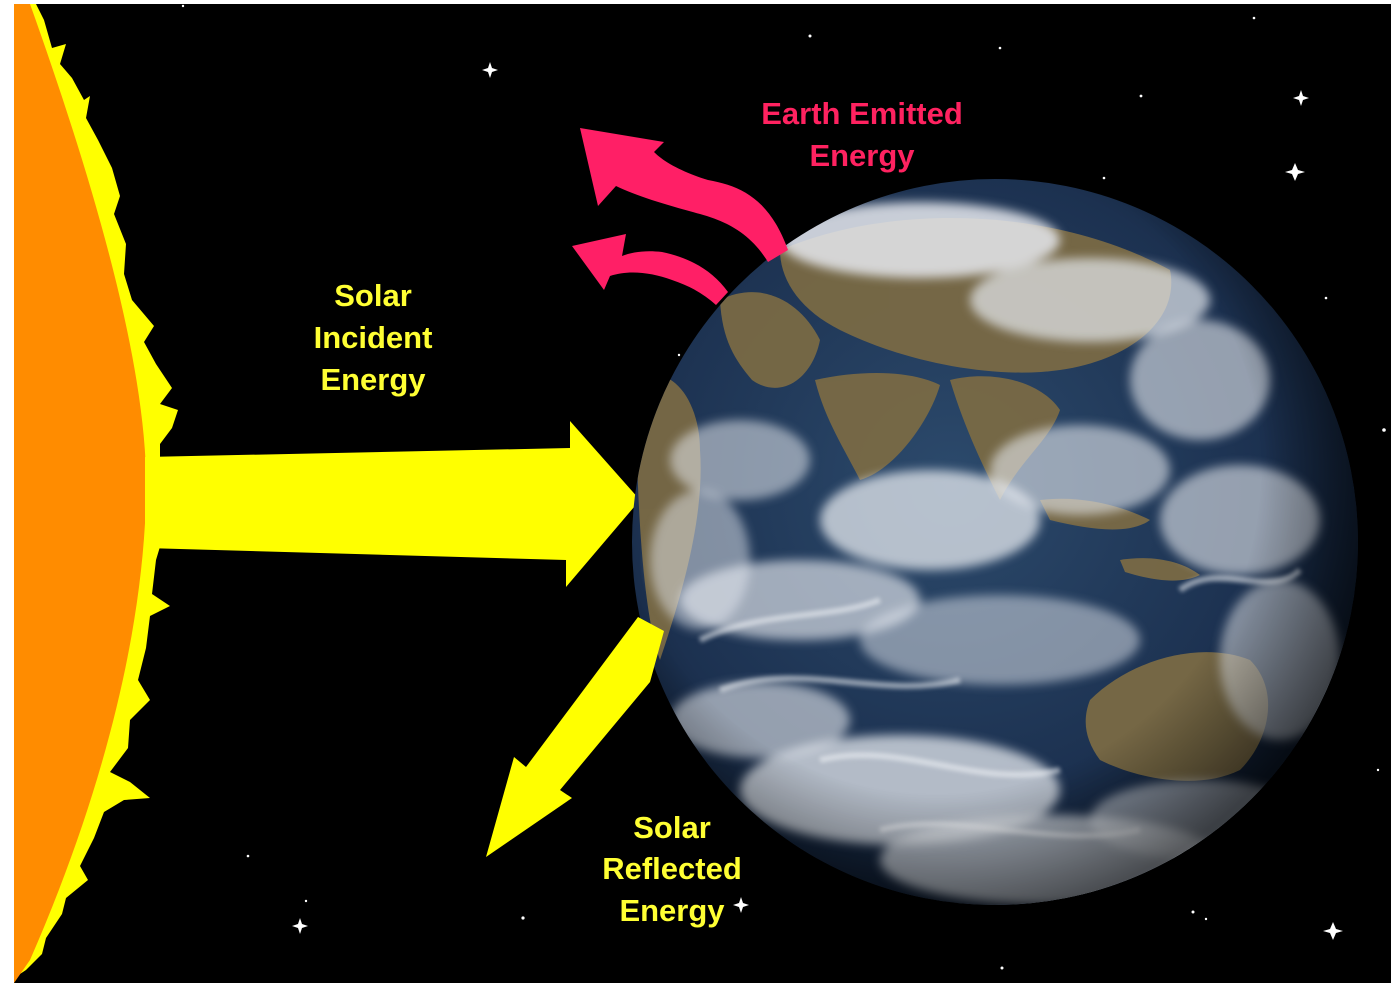  What do you see at coordinates (684, 195) in the screenshot?
I see `emitted-arrow-upper` at bounding box center [684, 195].